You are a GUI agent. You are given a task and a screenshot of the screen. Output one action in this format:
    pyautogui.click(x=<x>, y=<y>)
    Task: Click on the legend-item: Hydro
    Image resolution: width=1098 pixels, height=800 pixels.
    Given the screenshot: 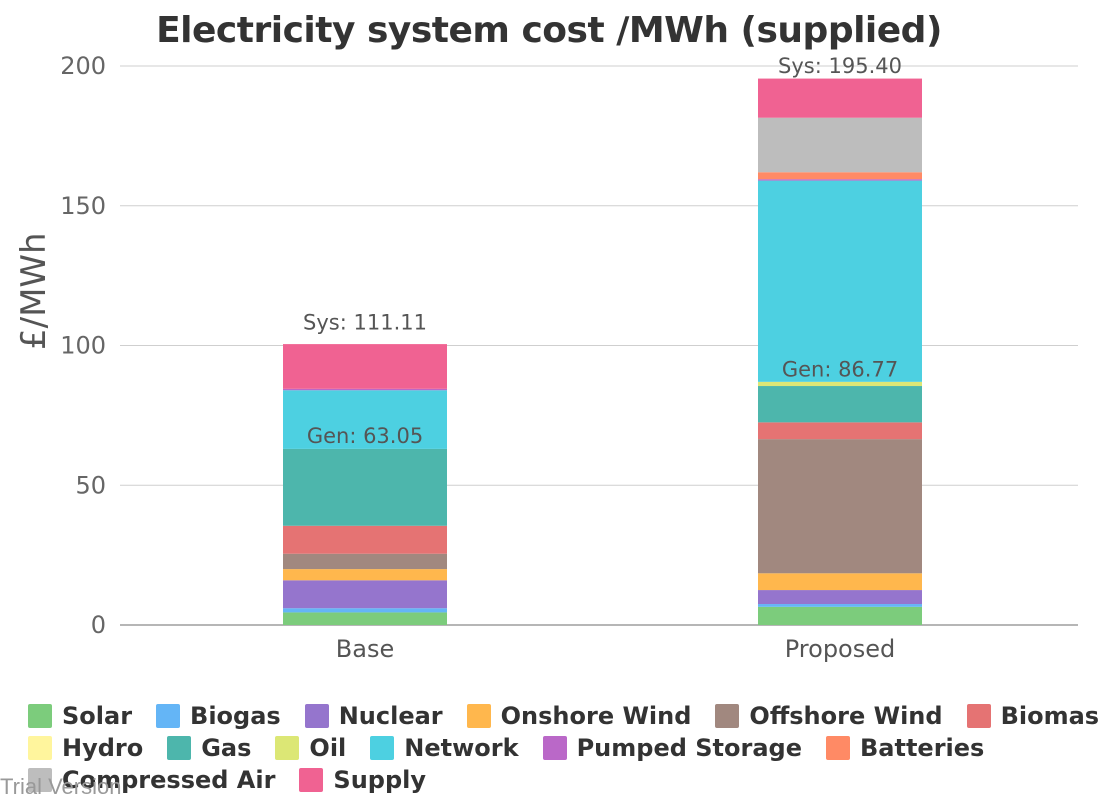 What is the action you would take?
    pyautogui.click(x=85, y=748)
    